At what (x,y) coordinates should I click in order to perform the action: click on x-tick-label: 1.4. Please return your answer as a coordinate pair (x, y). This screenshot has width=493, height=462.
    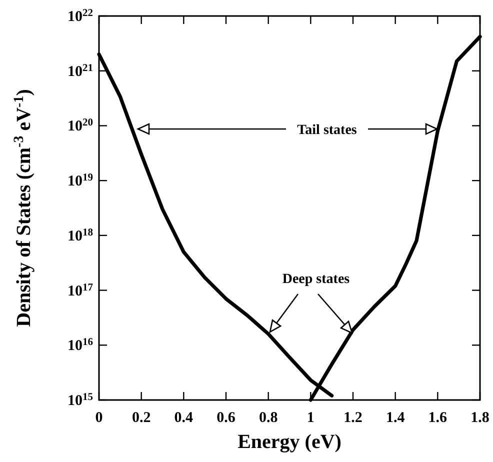
    Looking at the image, I should click on (396, 418).